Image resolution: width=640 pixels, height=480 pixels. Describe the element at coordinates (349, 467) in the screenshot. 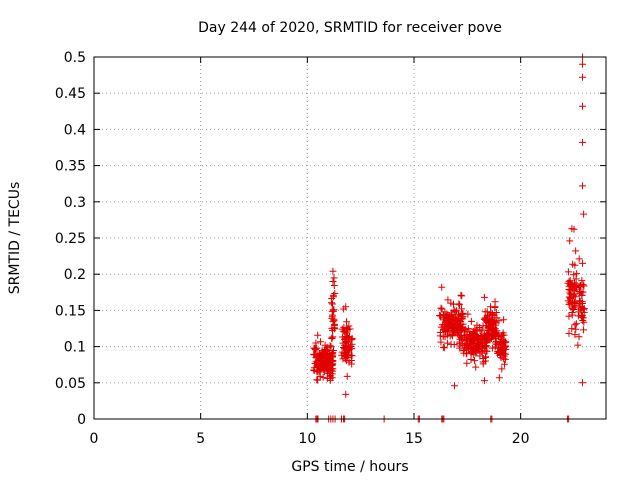

I see `x-axis-label: GPS time / hours` at that location.